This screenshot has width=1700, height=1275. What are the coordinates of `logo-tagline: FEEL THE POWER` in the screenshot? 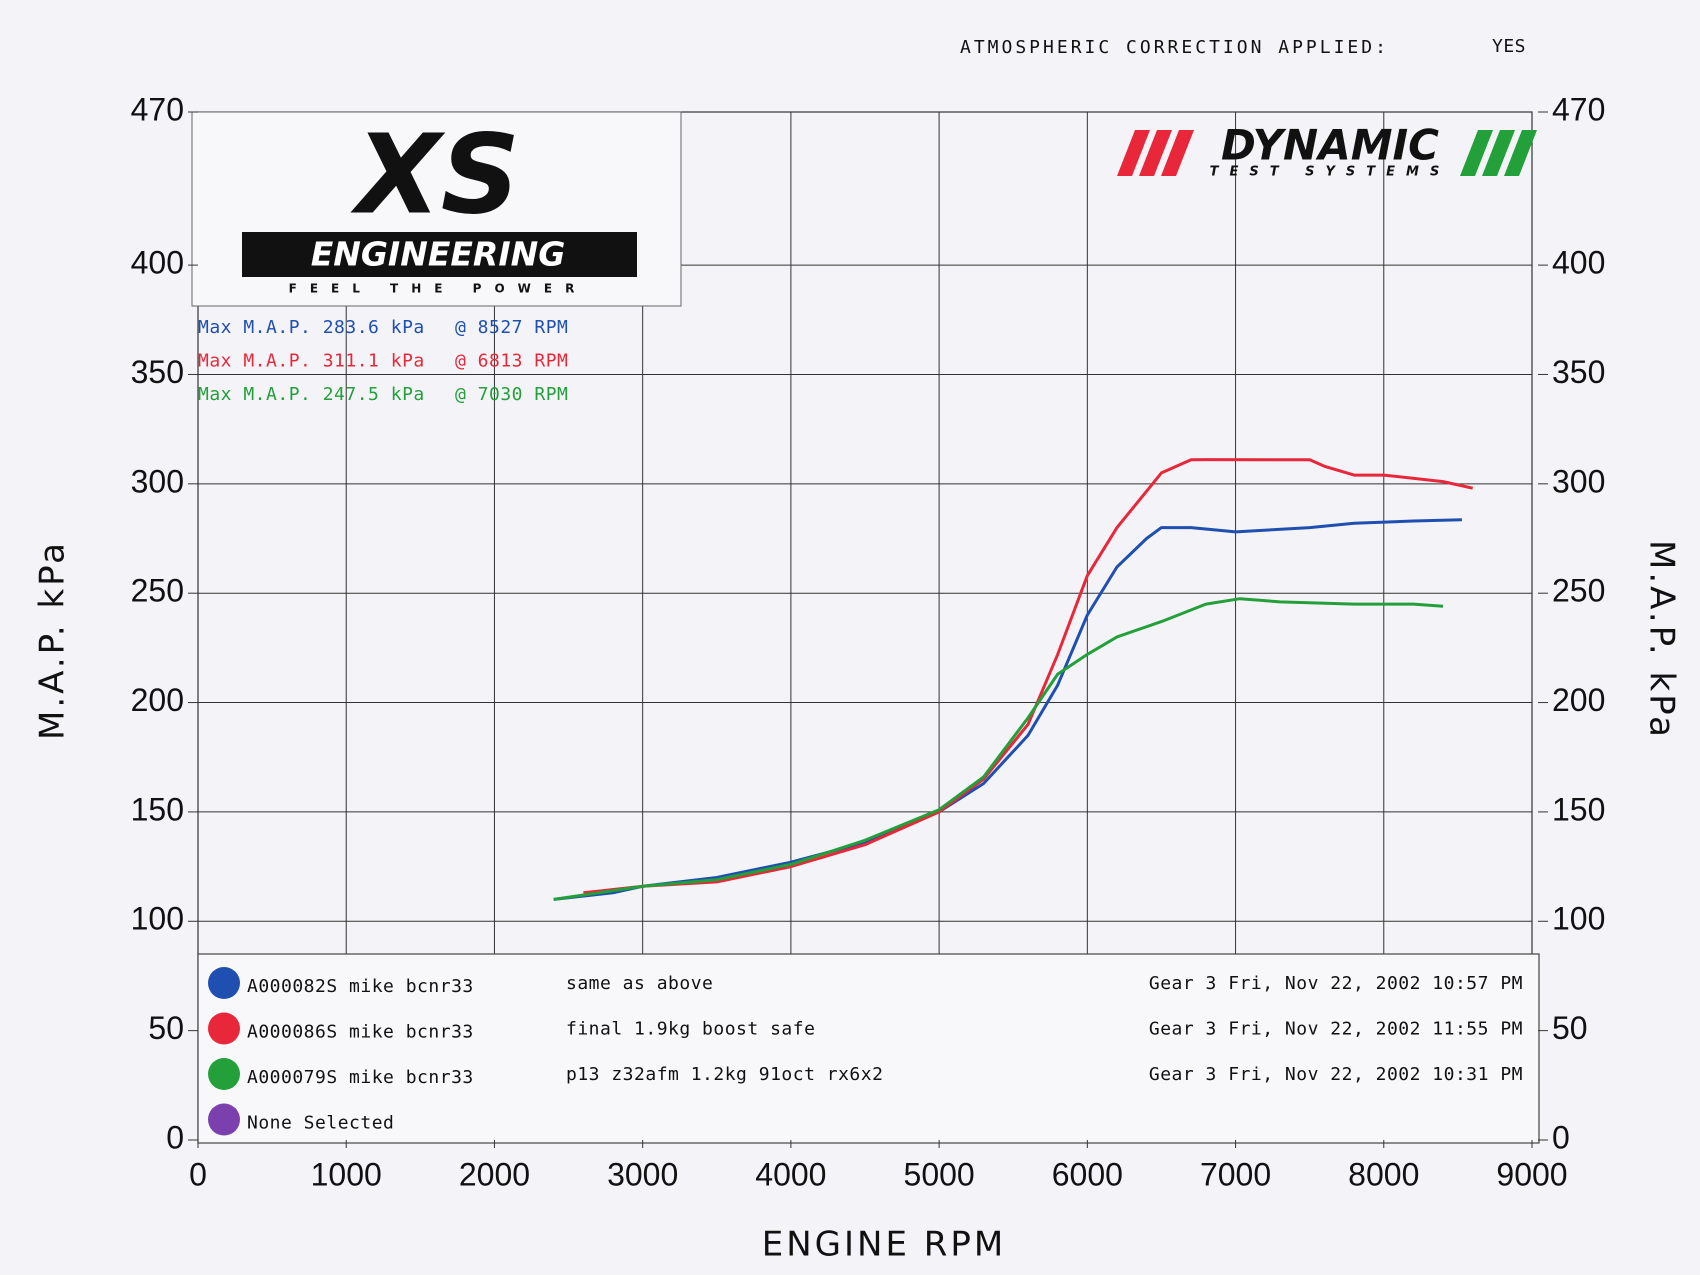 It's located at (438, 289).